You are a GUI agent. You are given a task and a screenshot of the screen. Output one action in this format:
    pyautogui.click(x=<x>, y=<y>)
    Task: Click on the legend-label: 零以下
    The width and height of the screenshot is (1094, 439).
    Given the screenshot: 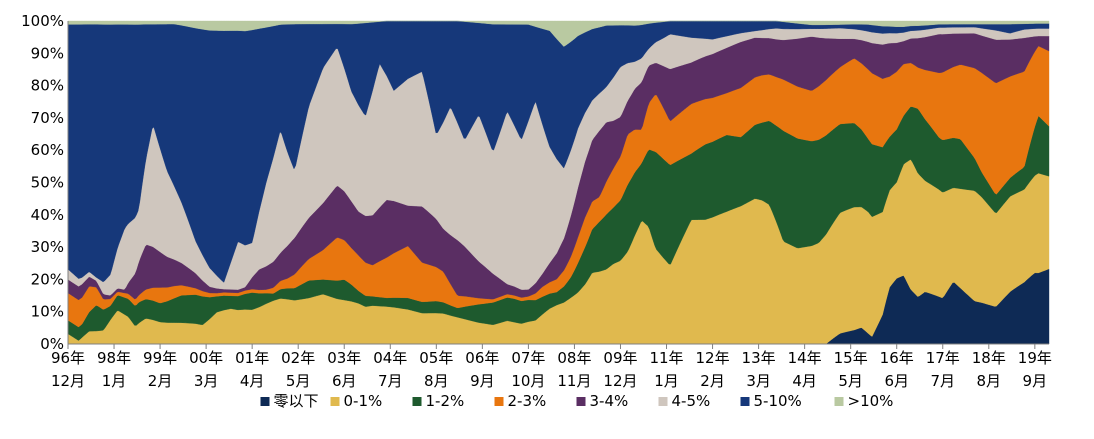 What is the action you would take?
    pyautogui.click(x=296, y=401)
    